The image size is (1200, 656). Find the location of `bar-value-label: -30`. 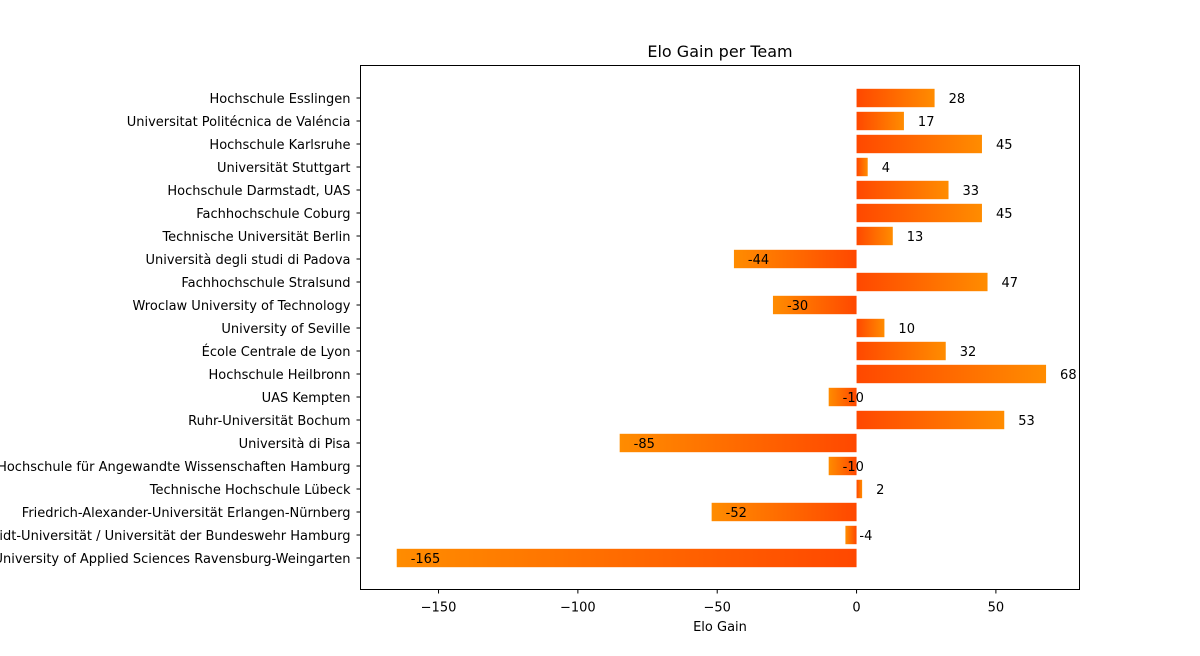

bar-value-label: -30 is located at coordinates (797, 306).